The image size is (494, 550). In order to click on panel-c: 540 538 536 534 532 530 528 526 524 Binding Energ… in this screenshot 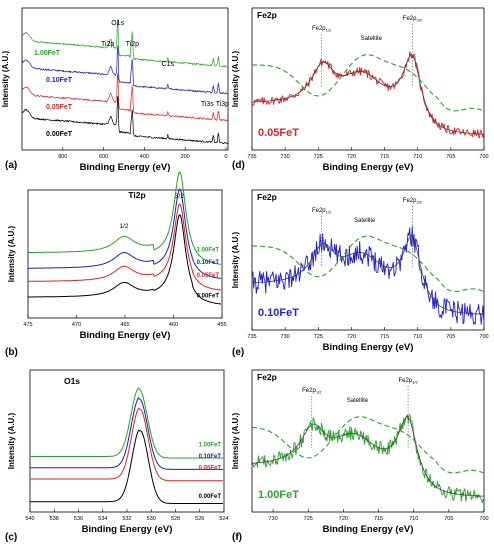, I will do `click(117, 456)`.